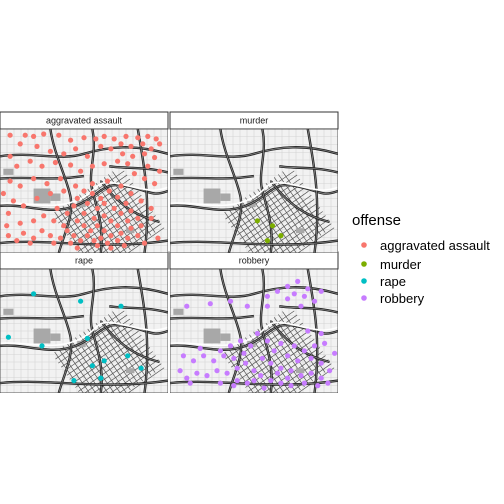 The width and height of the screenshot is (504, 504). I want to click on facet-strip-rape: rape, so click(84, 260).